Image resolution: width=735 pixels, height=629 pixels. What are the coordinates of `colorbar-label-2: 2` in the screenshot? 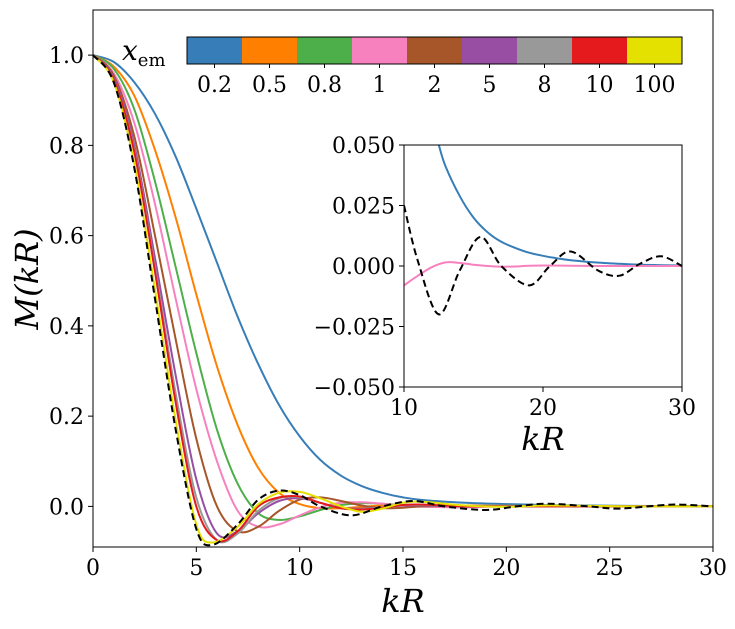 It's located at (435, 85).